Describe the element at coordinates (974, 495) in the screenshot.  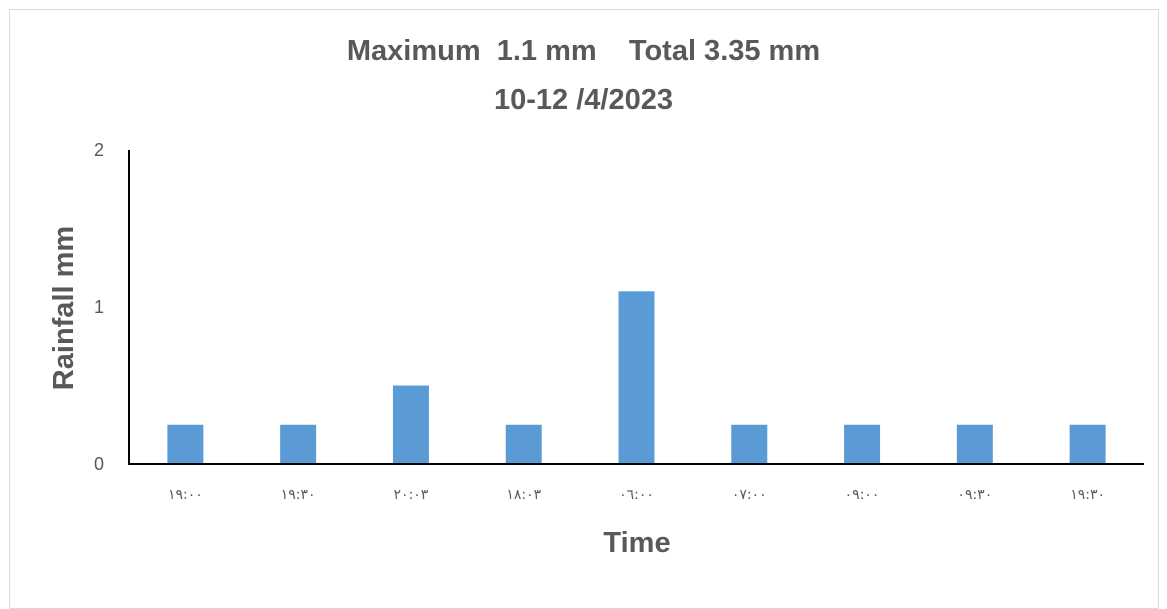
I see `x-tick-label: ٠٩:٣٠` at that location.